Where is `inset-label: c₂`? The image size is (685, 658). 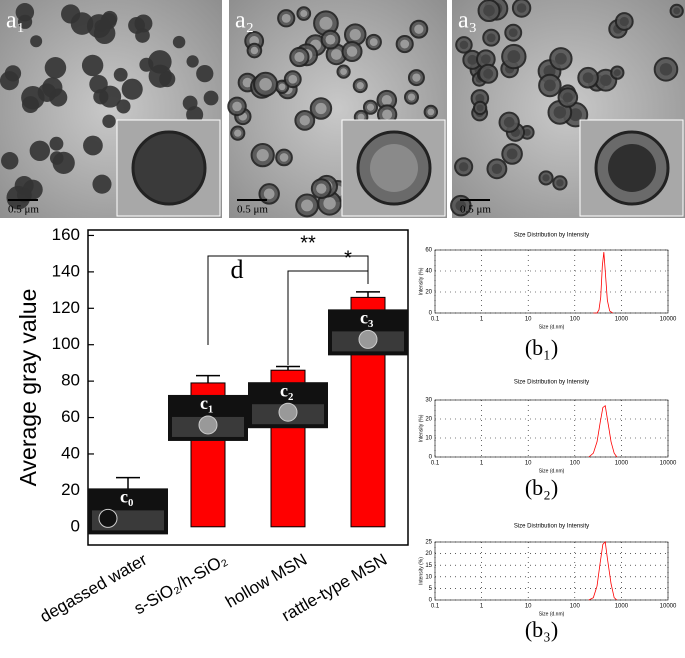
inset-label: c₂ is located at coordinates (286, 390).